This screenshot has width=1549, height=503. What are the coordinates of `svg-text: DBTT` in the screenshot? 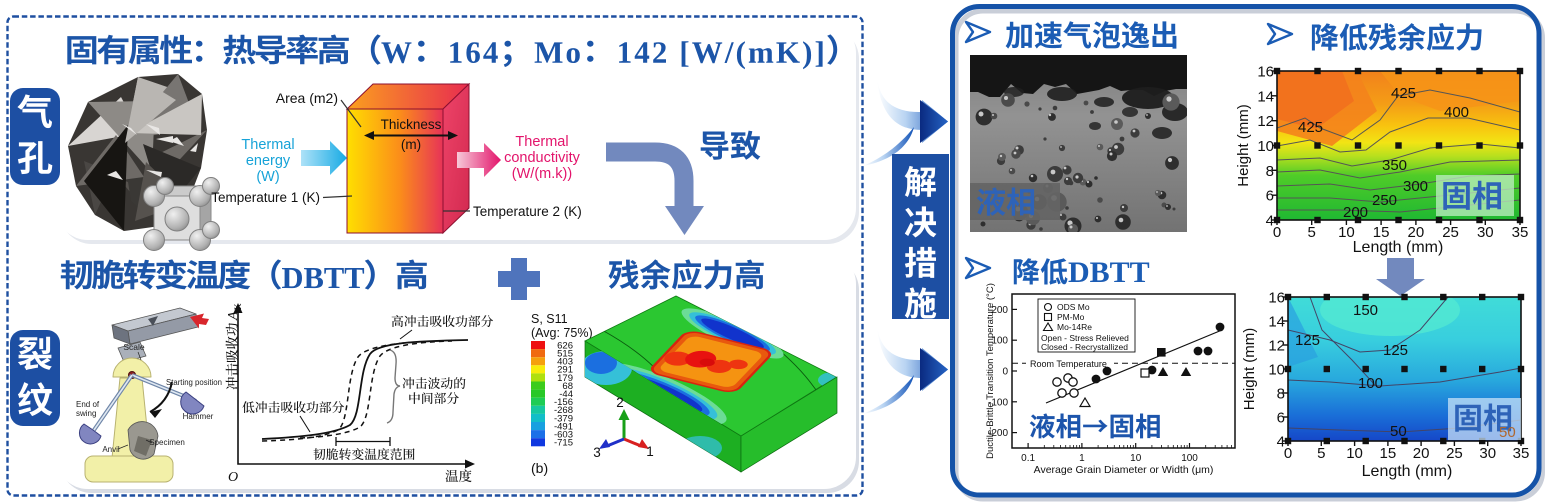 It's located at (1109, 272).